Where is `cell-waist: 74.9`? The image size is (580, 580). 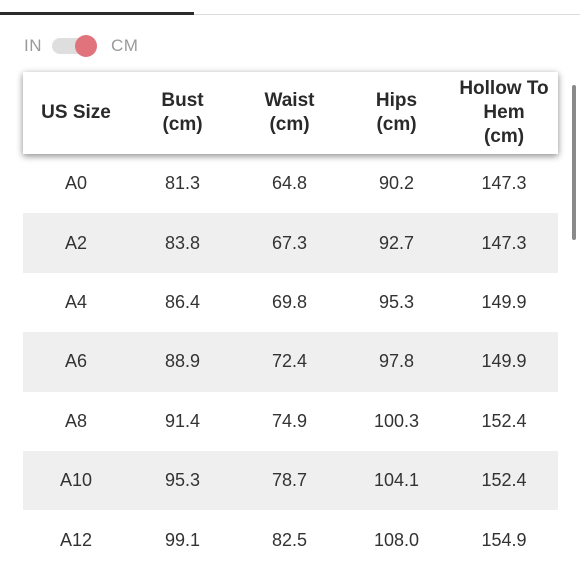
cell-waist: 74.9 is located at coordinates (289, 420).